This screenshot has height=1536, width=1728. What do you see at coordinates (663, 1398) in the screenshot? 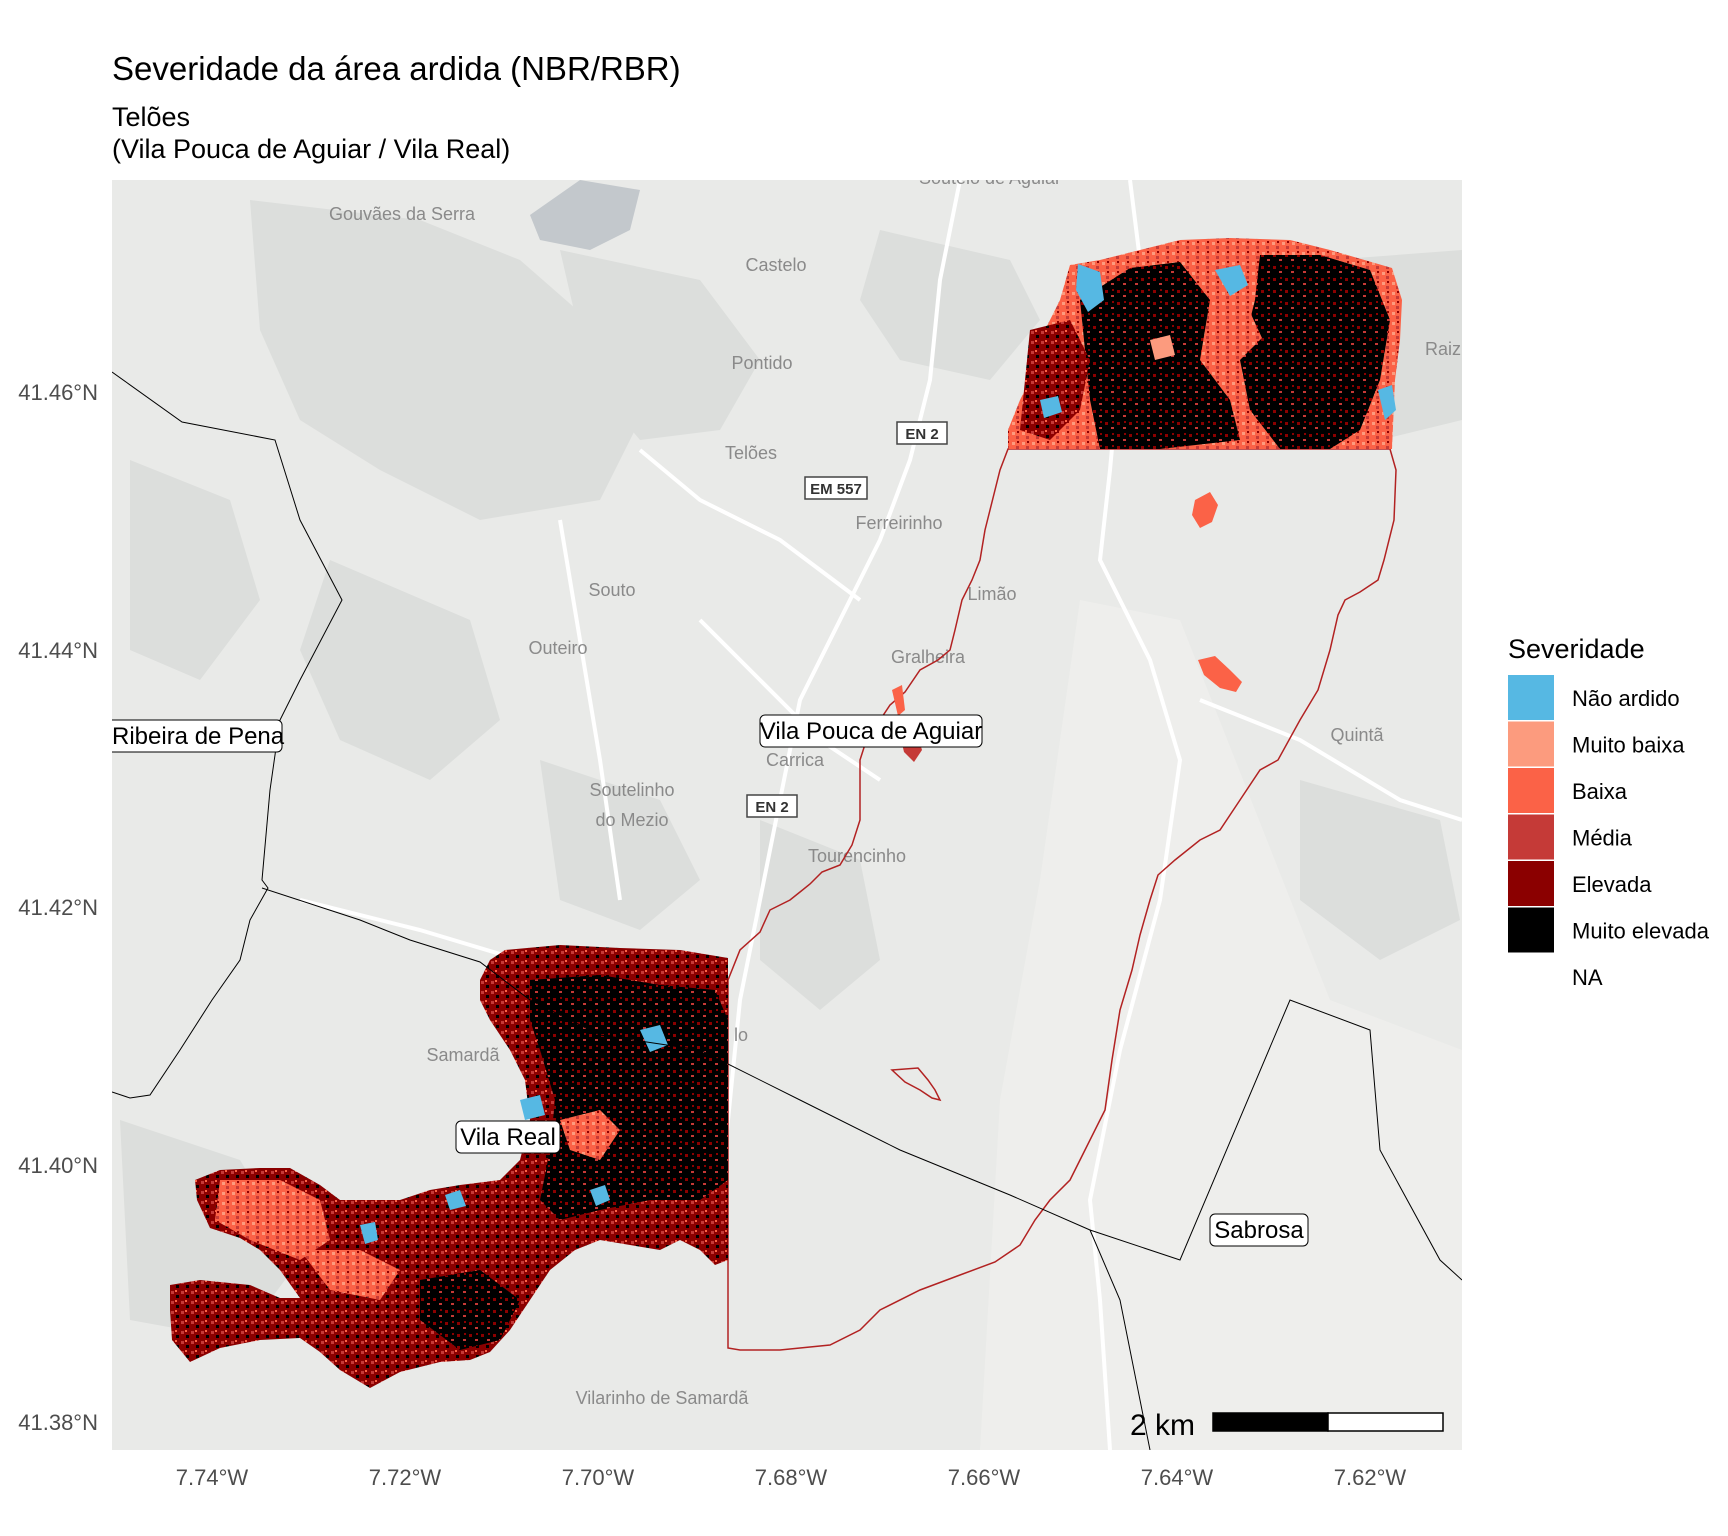
I see `place-vilarinho: Vilarinho de Samardã` at bounding box center [663, 1398].